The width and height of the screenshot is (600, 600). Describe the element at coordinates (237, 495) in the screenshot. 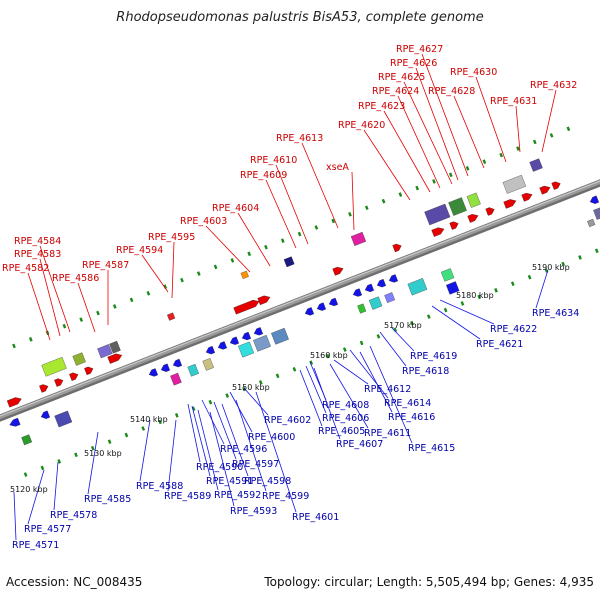

I see `gene-label-bottom: RPE_4592` at that location.